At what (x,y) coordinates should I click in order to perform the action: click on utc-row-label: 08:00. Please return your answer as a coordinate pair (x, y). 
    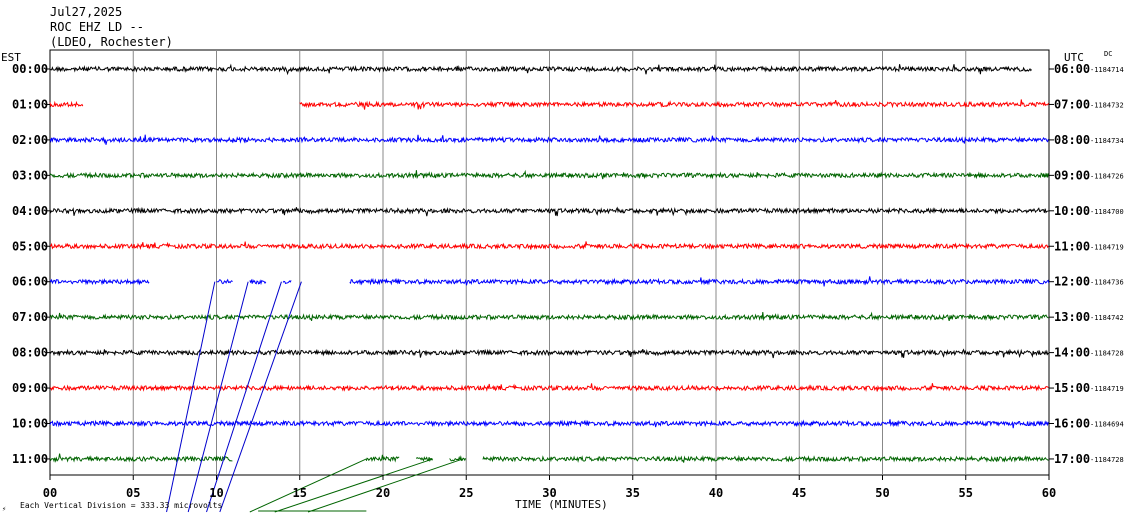
    Looking at the image, I should click on (1072, 140).